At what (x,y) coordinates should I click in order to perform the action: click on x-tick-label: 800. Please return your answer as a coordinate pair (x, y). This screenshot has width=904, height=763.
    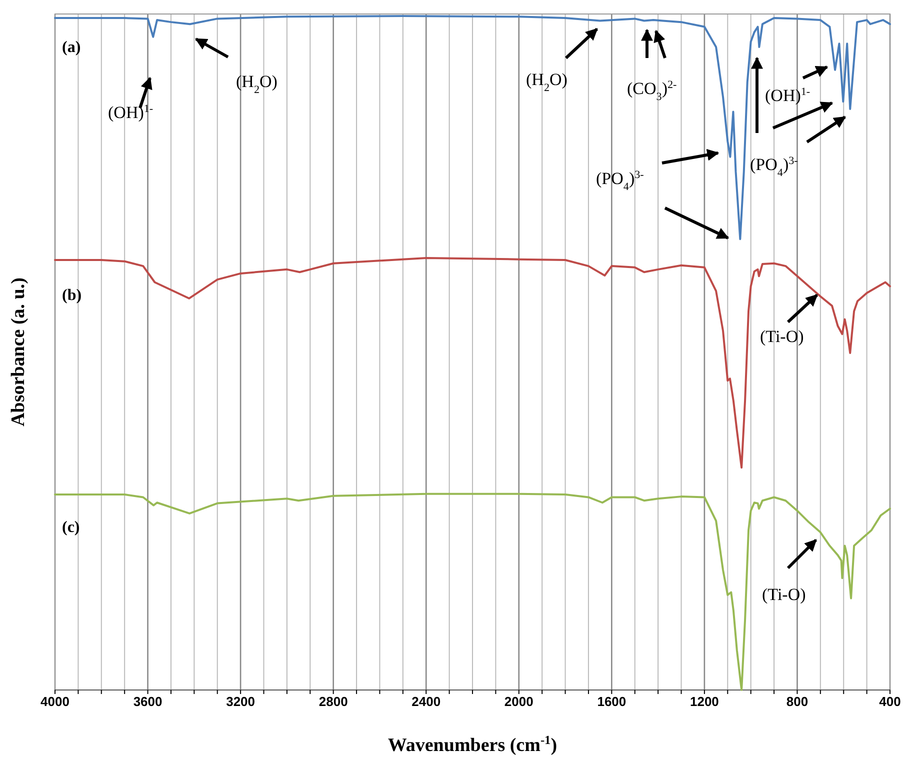
    Looking at the image, I should click on (797, 702).